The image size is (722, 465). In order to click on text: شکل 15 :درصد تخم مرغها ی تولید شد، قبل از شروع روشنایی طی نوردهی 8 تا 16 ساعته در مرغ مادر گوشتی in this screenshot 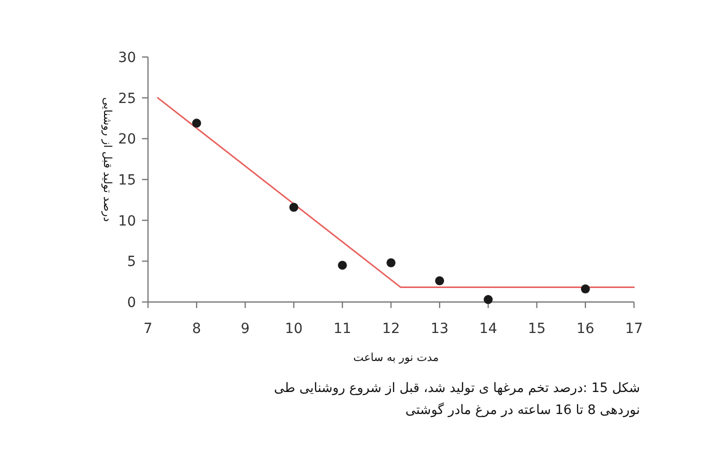, I will do `click(456, 400)`.